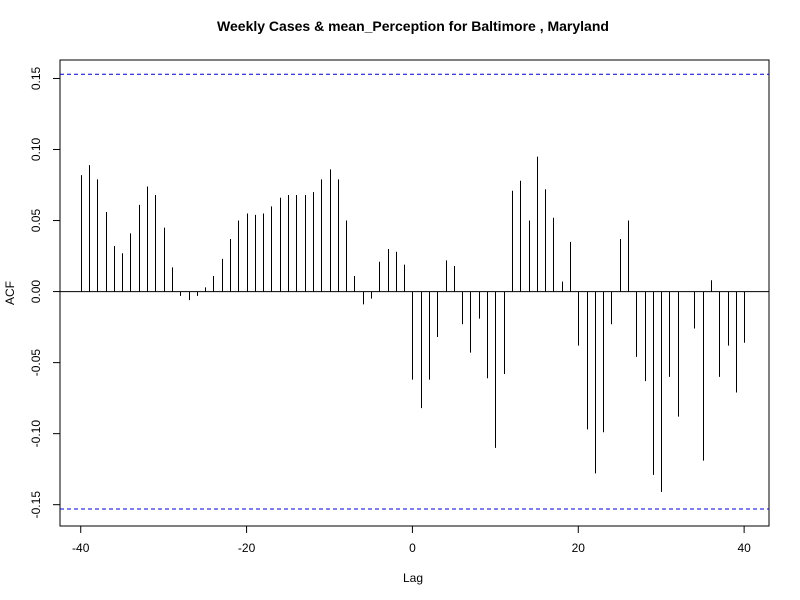 The image size is (800, 600). I want to click on x-tick-label: 20, so click(579, 548).